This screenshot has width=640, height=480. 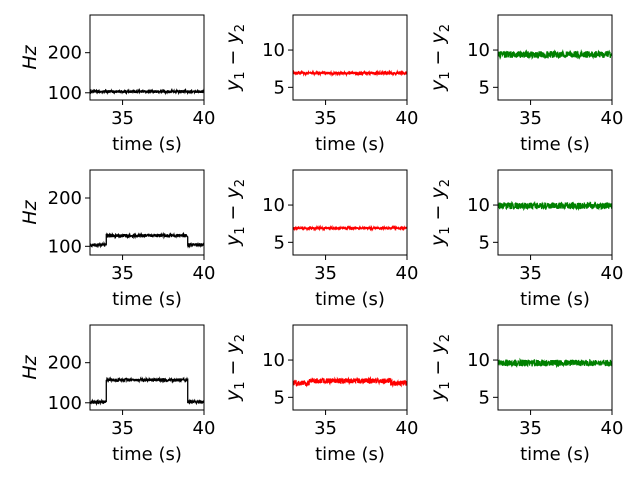 I want to click on subplot-r2-c1: 35 40 5 10 time (s) y1 − y2, so click(x=320, y=394).